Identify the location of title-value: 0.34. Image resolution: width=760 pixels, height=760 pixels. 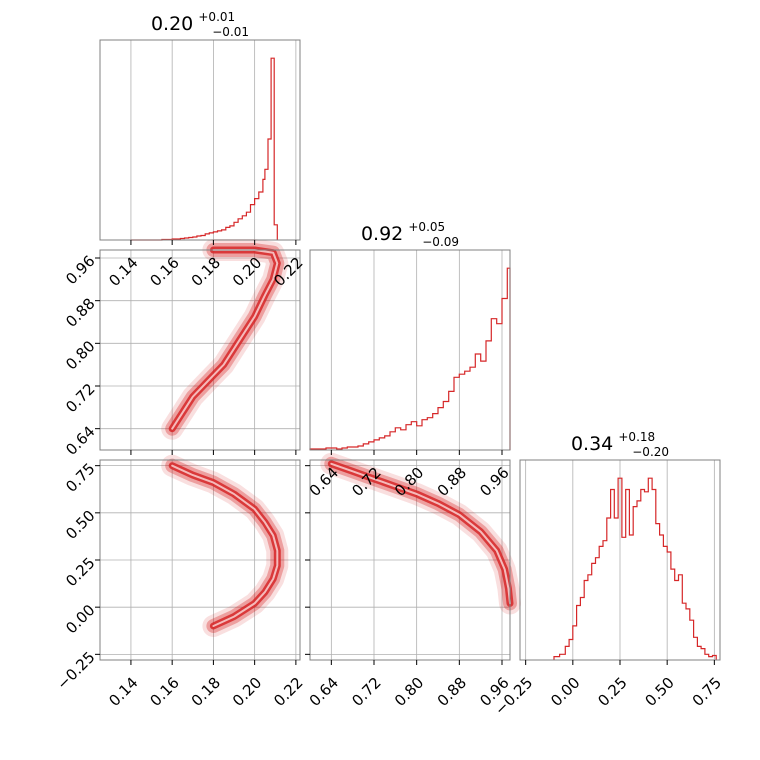
(592, 444).